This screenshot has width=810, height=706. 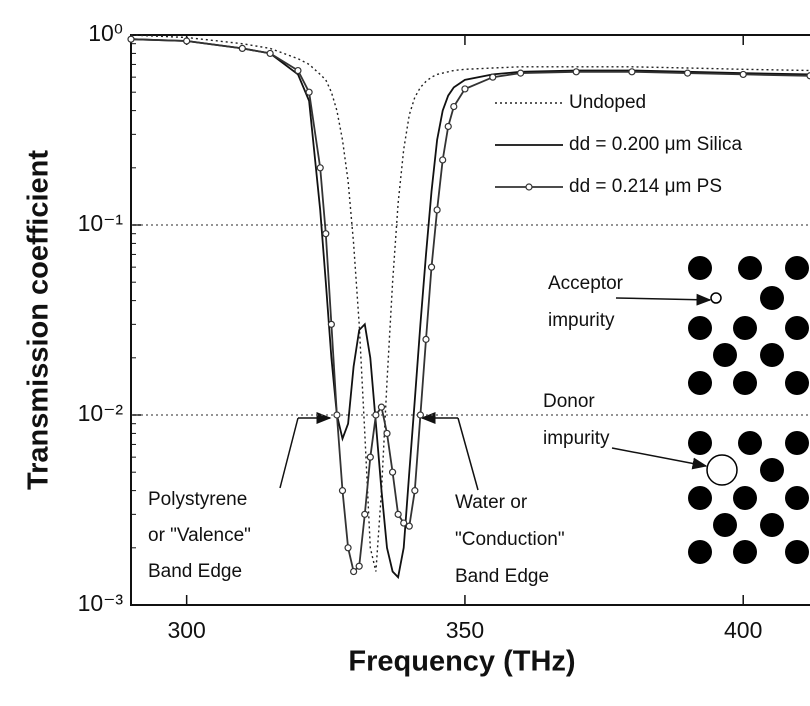 What do you see at coordinates (465, 630) in the screenshot?
I see `x-tick-label: 350` at bounding box center [465, 630].